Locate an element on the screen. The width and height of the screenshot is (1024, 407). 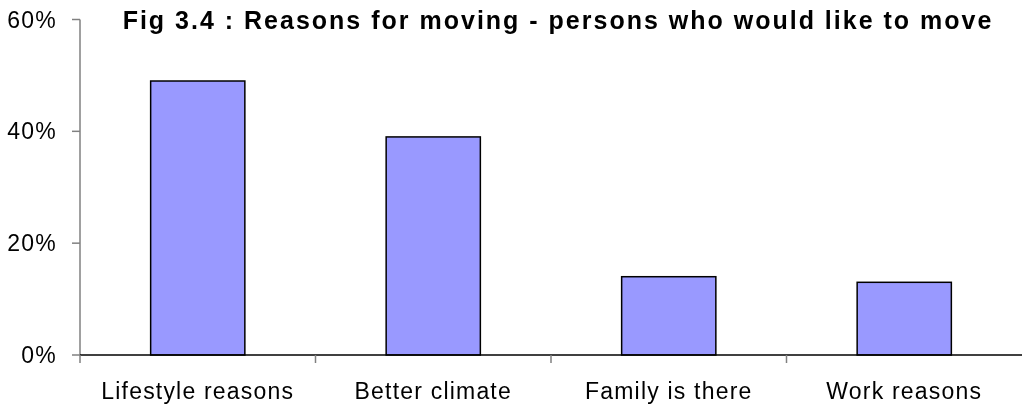
chart-title: Fig 3.4 : Reasons for moving - persons who would like to move is located at coordinates (558, 20).